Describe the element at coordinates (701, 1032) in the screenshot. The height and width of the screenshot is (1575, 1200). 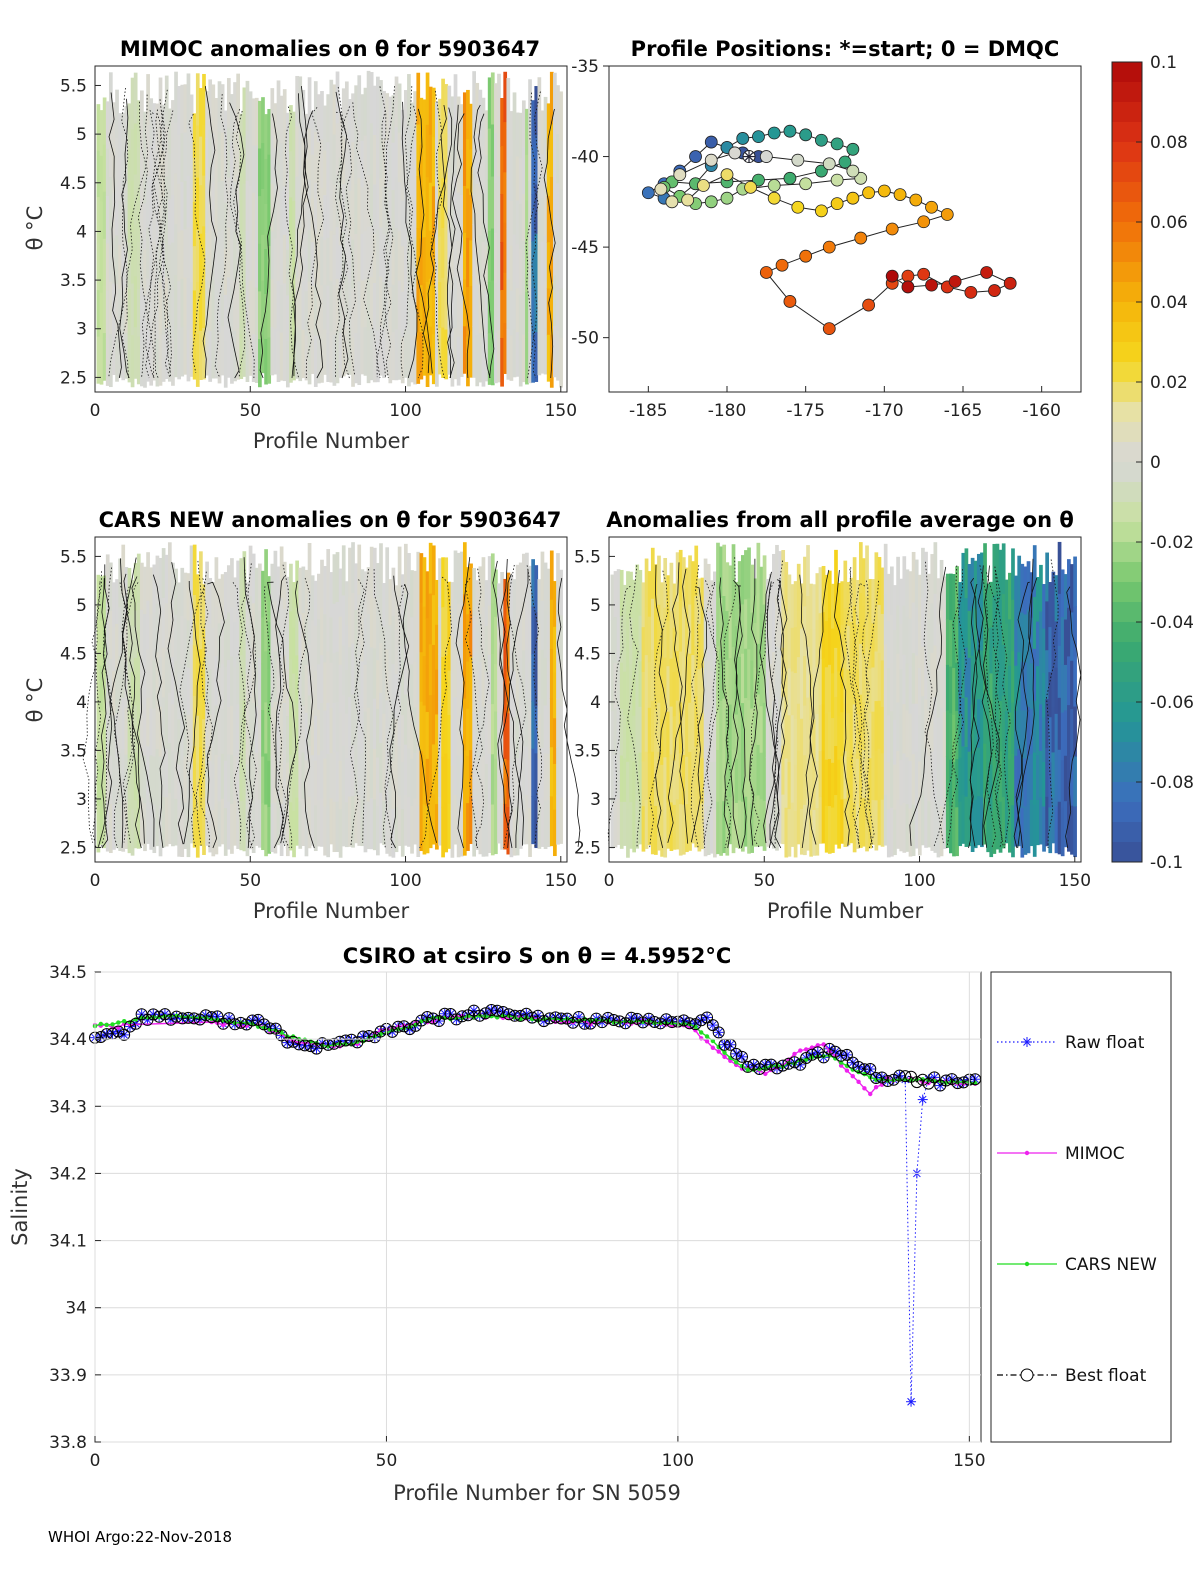
I see `cars-point` at that location.